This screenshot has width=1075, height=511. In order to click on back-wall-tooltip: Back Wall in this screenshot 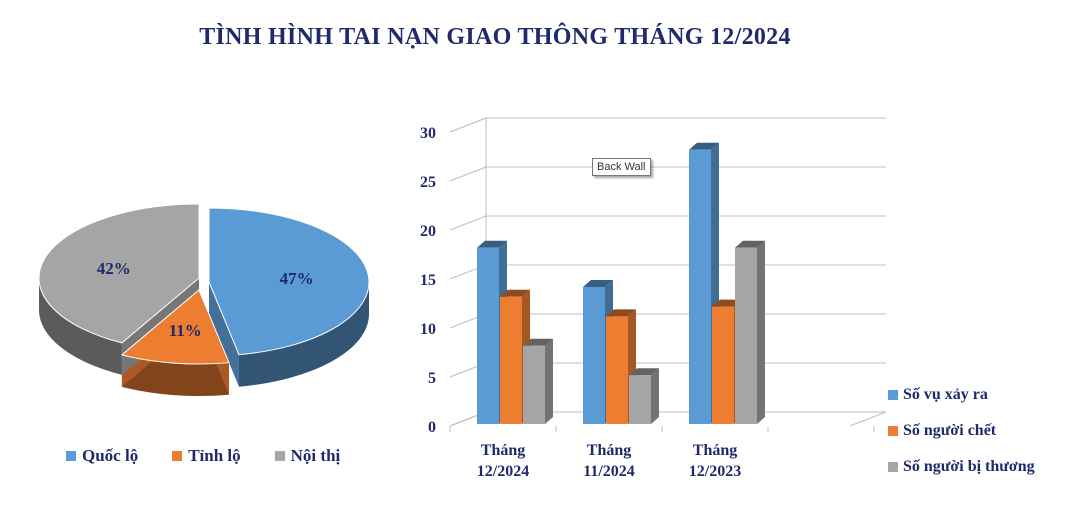, I will do `click(621, 167)`.